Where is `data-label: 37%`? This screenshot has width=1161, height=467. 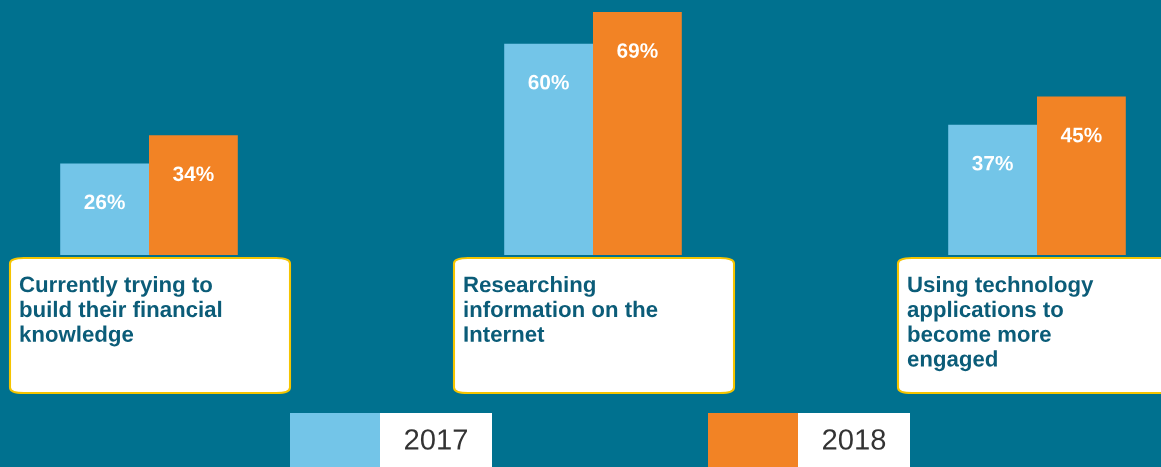
data-label: 37% is located at coordinates (992, 163).